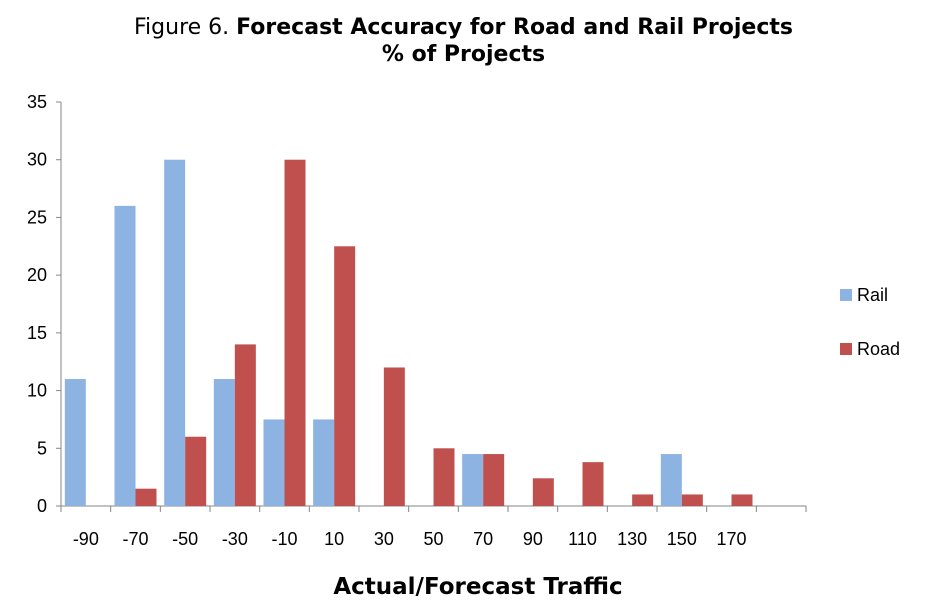 The height and width of the screenshot is (603, 927). I want to click on x-tick-label: 10, so click(334, 539).